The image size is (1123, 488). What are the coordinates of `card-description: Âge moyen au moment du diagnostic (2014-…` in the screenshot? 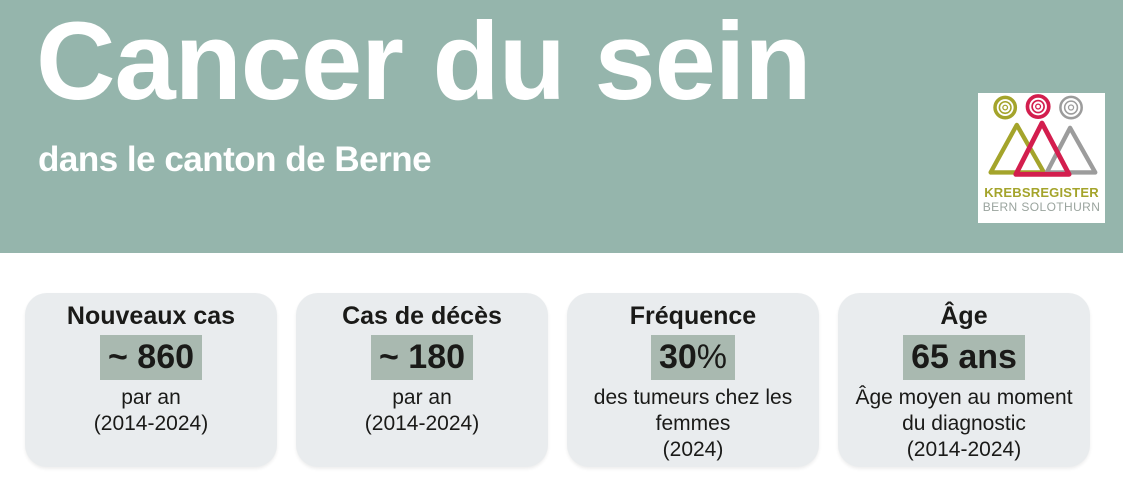 It's located at (964, 424).